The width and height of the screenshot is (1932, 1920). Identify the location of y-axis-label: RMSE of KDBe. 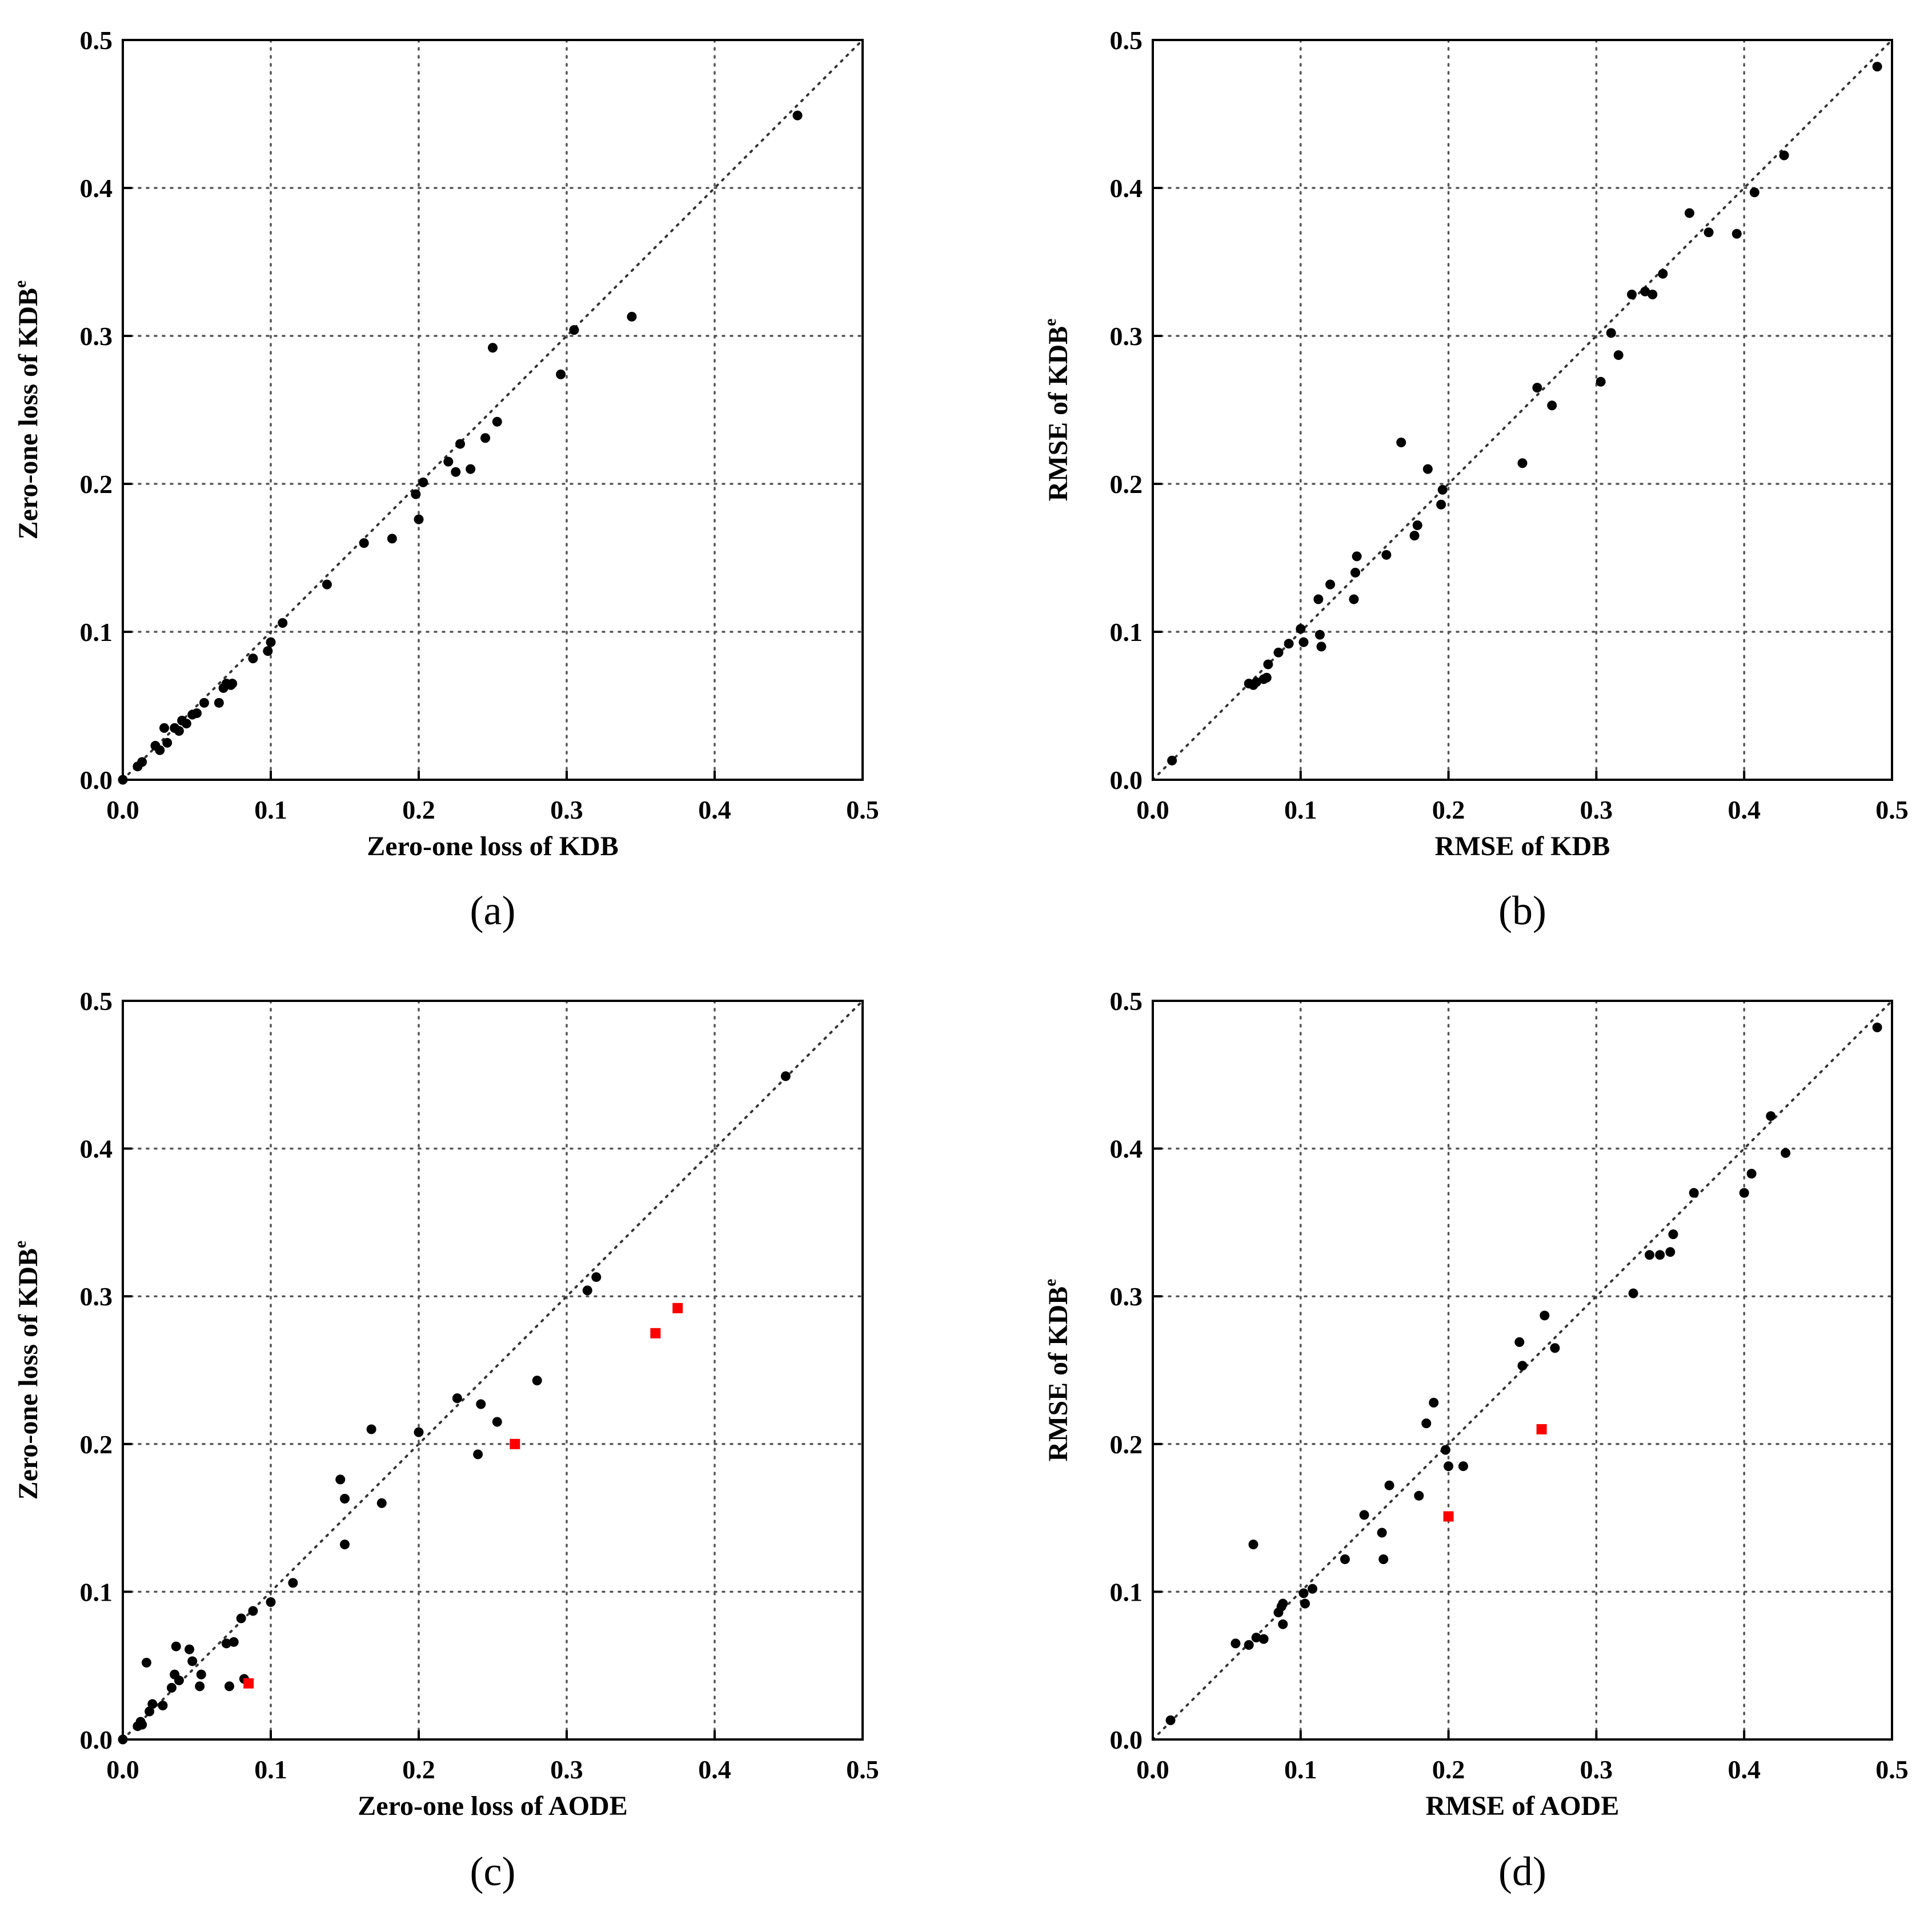
(1057, 1369).